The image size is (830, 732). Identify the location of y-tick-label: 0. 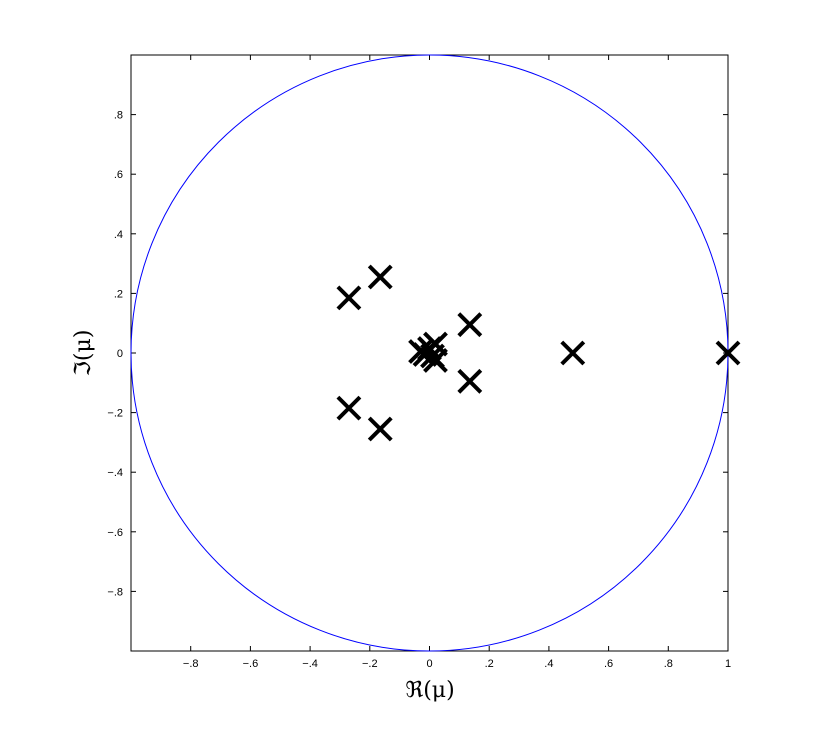
(120, 354).